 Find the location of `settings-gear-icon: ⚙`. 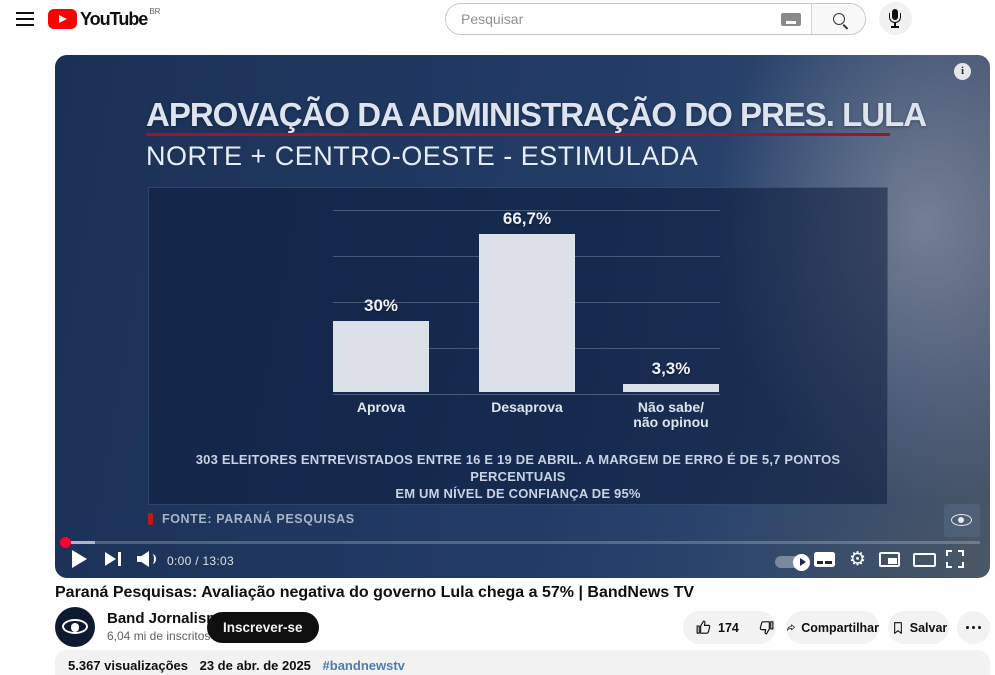

settings-gear-icon: ⚙ is located at coordinates (858, 559).